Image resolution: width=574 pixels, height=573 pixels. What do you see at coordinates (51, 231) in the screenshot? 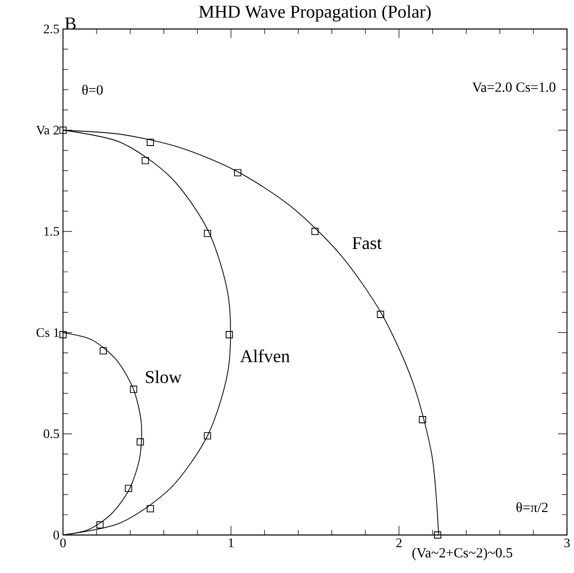
I see `y-tick-label: 1.5` at bounding box center [51, 231].